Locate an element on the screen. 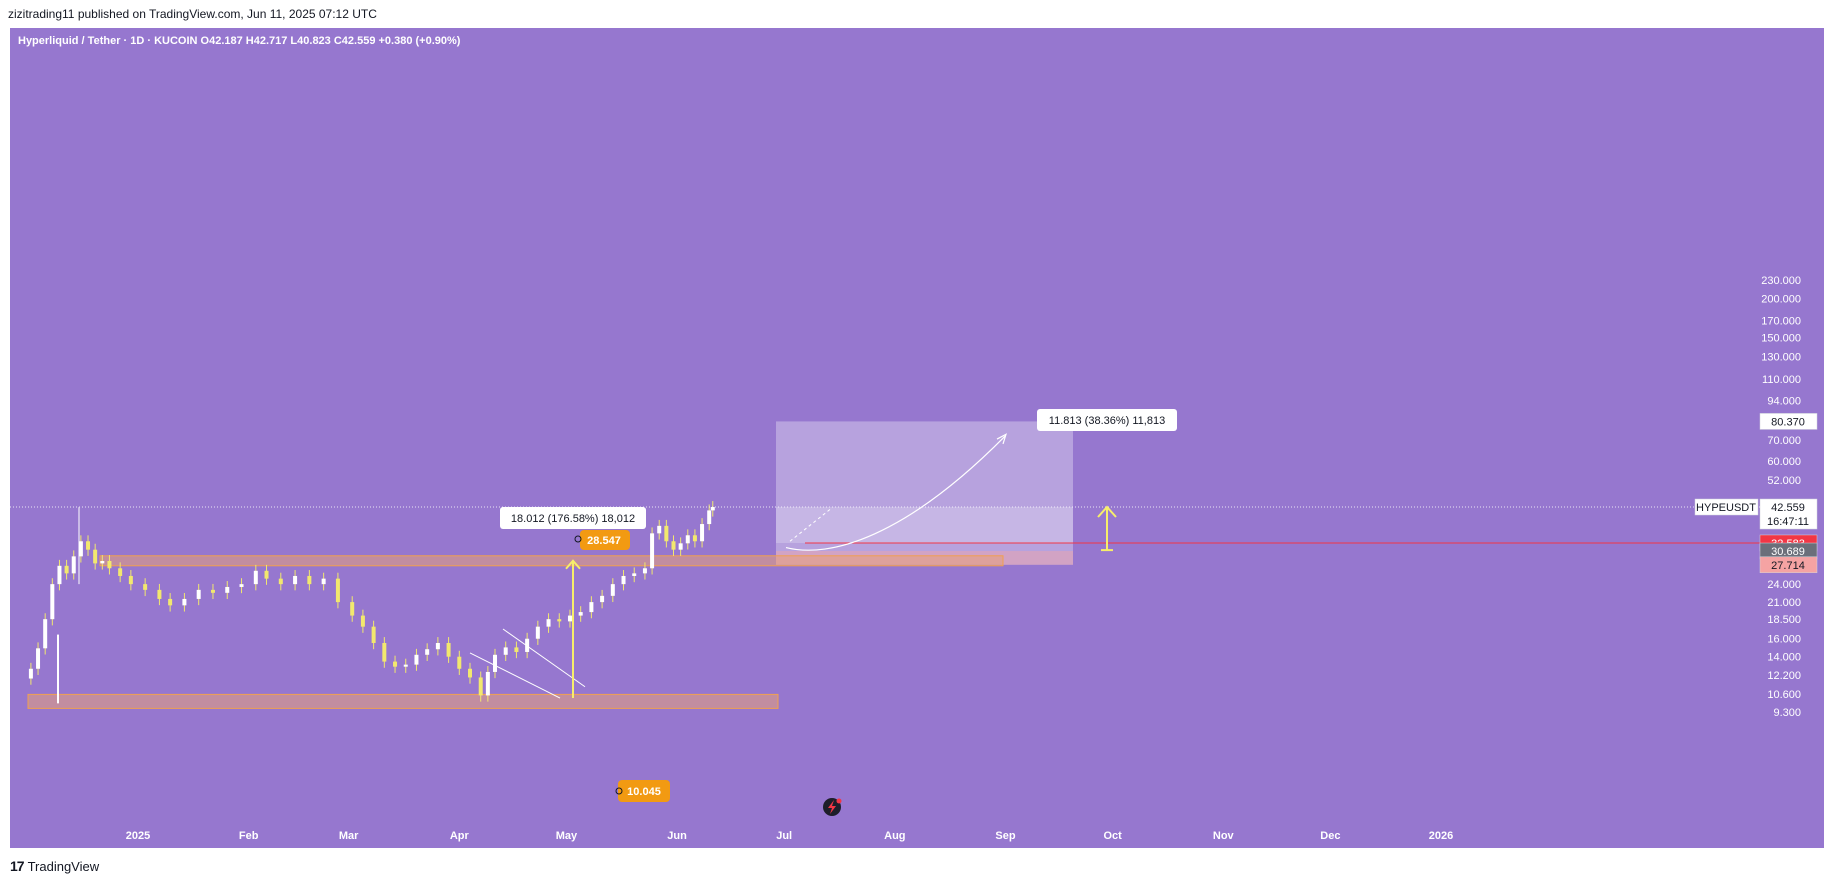 The height and width of the screenshot is (884, 1835). tradingview-footer: 17 TradingView is located at coordinates (54, 866).